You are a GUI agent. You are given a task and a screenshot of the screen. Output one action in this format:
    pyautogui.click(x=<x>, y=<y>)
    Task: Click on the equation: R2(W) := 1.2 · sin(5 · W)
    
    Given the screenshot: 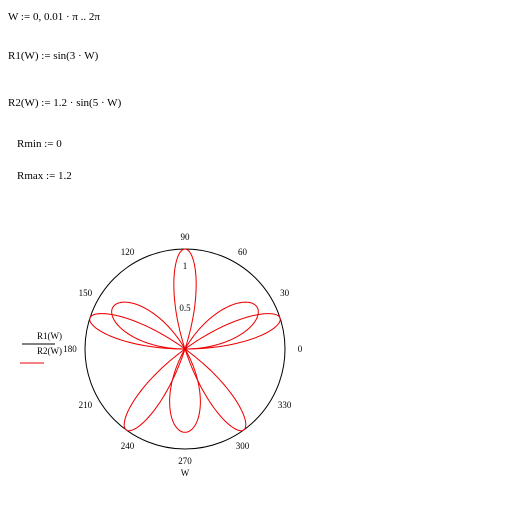 What is the action you would take?
    pyautogui.click(x=65, y=103)
    